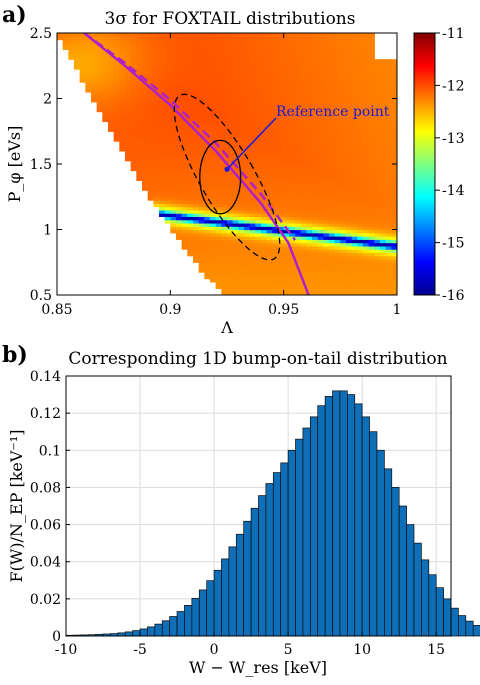 Image resolution: width=480 pixels, height=685 pixels. What do you see at coordinates (453, 191) in the screenshot?
I see `colorbar-tick-label: -14` at bounding box center [453, 191].